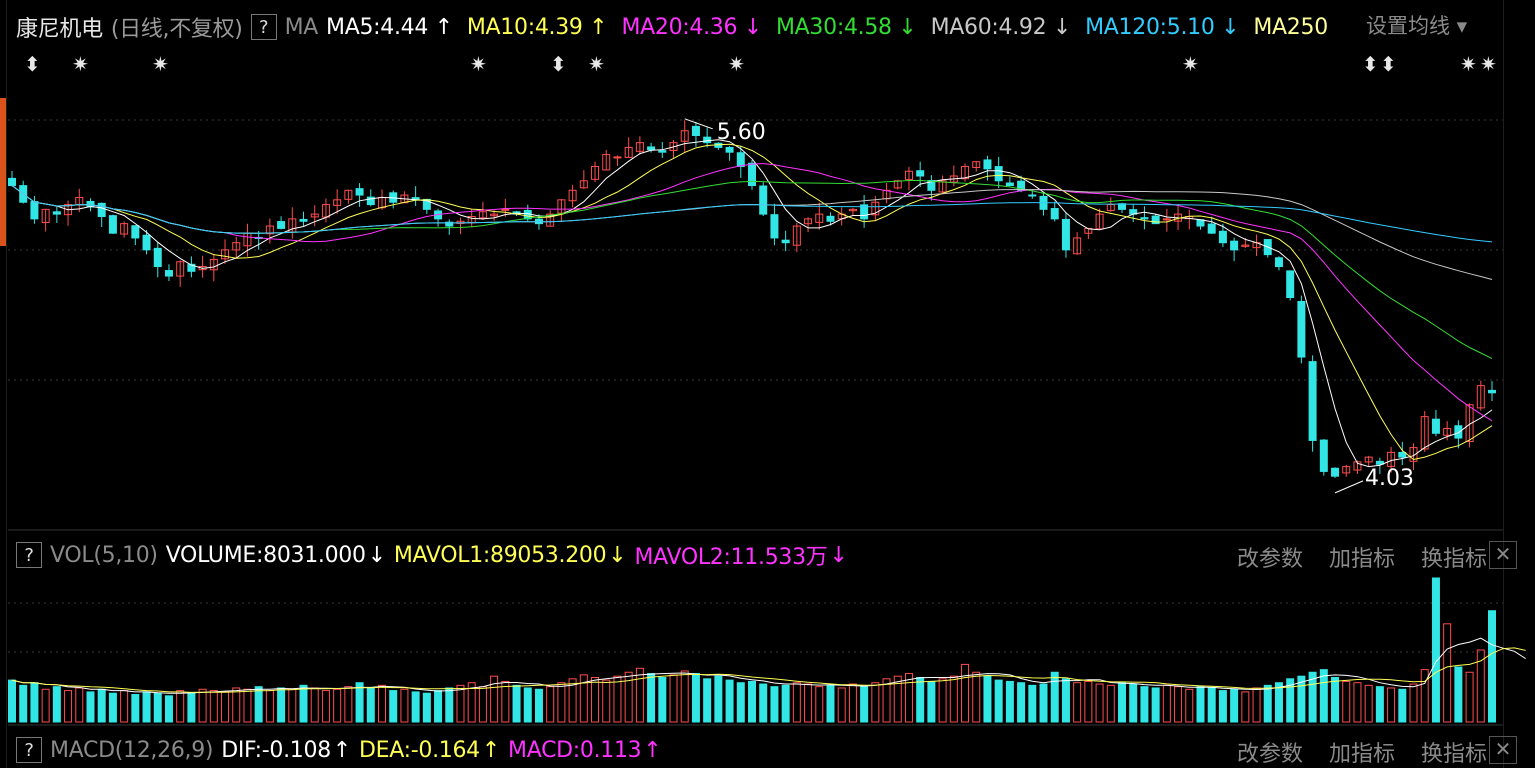 Image resolution: width=1535 pixels, height=768 pixels. Describe the element at coordinates (1503, 750) in the screenshot. I see `macd-close-icon: ✕` at that location.